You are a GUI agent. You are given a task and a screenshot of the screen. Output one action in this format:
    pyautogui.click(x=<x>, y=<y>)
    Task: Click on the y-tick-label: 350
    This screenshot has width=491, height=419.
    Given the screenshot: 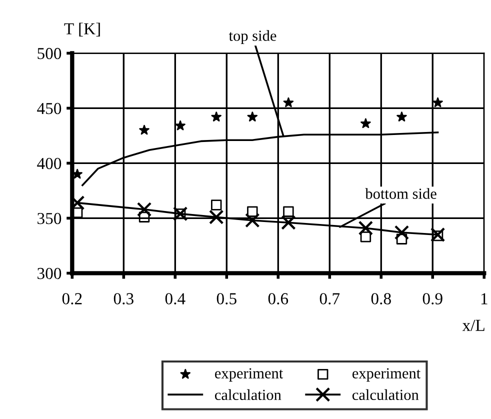 What is the action you would take?
    pyautogui.click(x=50, y=218)
    